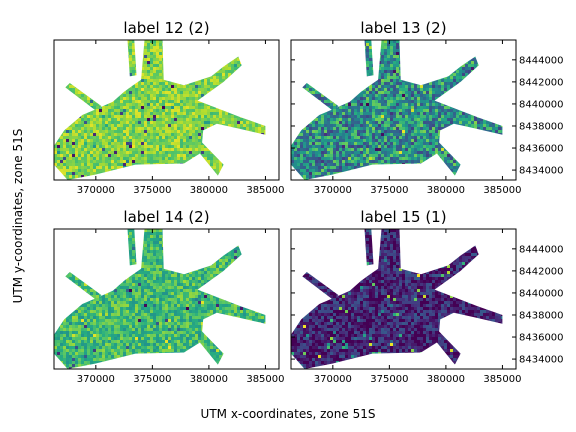  What do you see at coordinates (18, 216) in the screenshot?
I see `y-axis-label: UTM y-coordinates, zone 51S` at bounding box center [18, 216].